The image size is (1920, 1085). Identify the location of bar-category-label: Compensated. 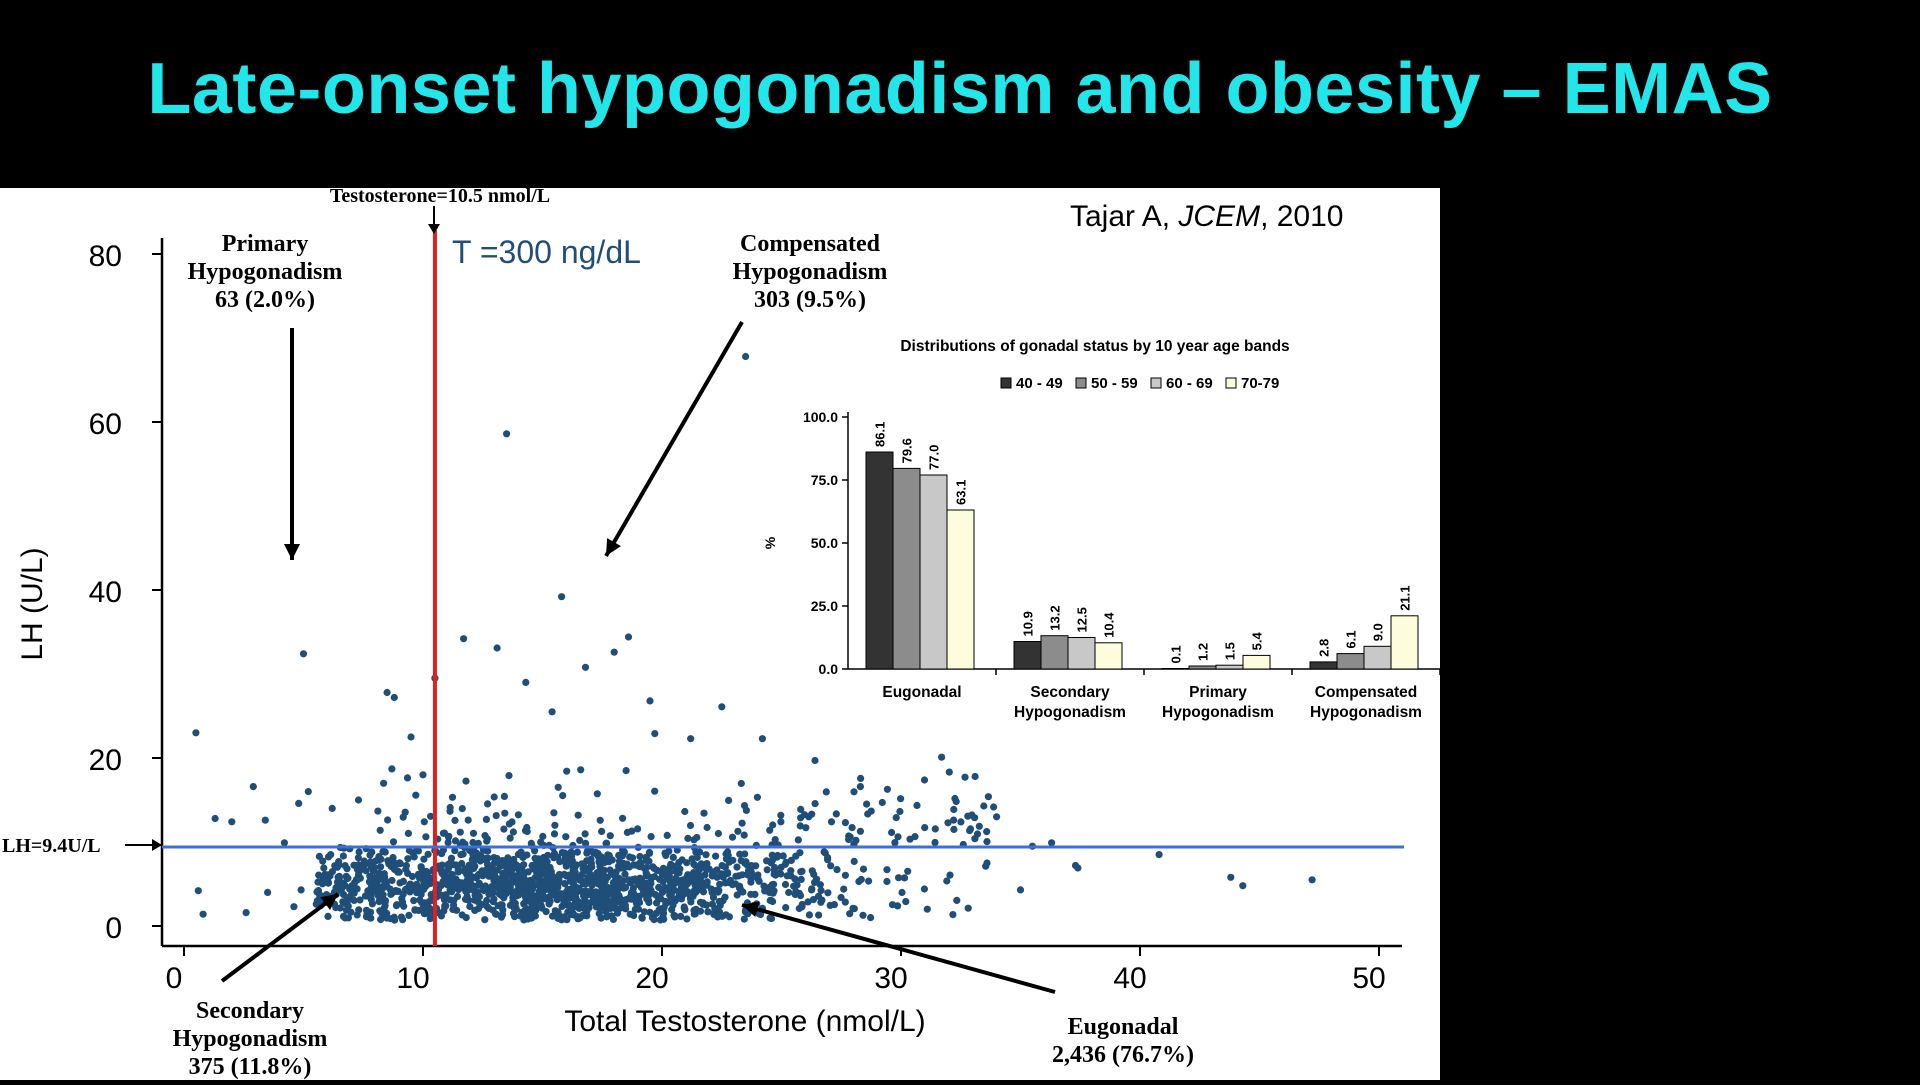
(1366, 692).